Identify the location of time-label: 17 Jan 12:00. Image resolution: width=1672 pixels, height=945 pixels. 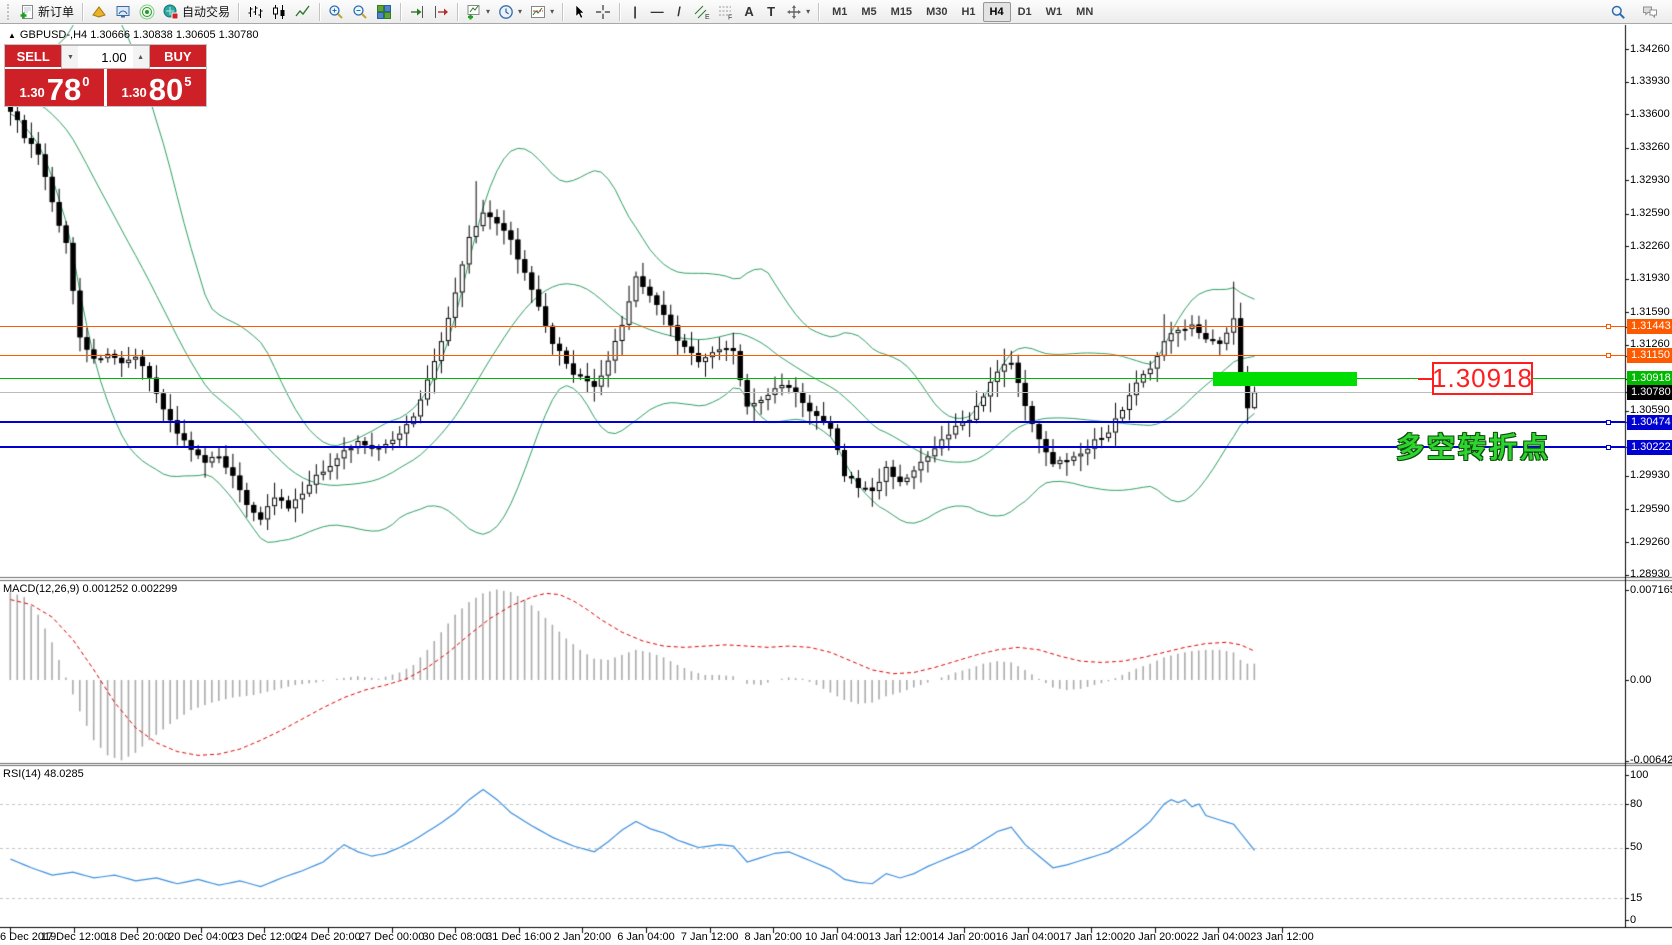
(1091, 937).